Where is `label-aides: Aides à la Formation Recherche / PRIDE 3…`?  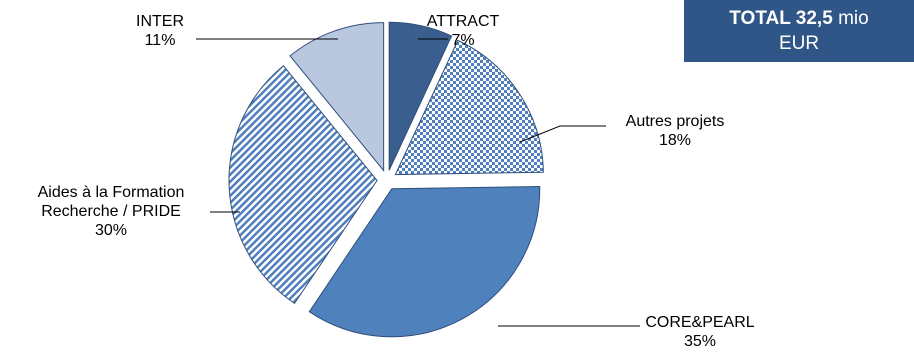
label-aides: Aides à la Formation Recherche / PRIDE 3… is located at coordinates (111, 211).